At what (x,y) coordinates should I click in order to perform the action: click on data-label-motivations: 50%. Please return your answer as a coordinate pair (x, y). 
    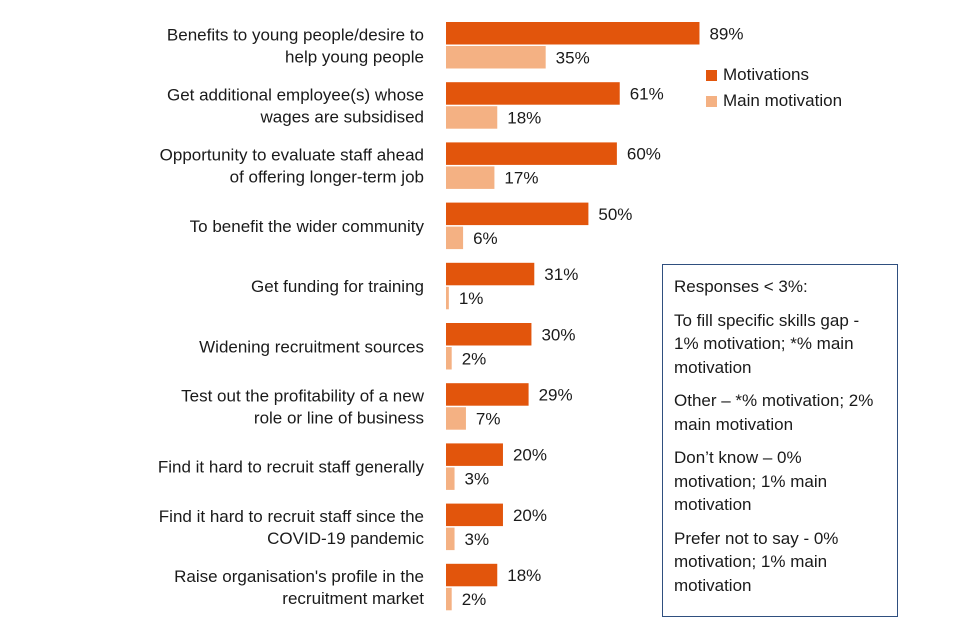
    Looking at the image, I should click on (615, 214).